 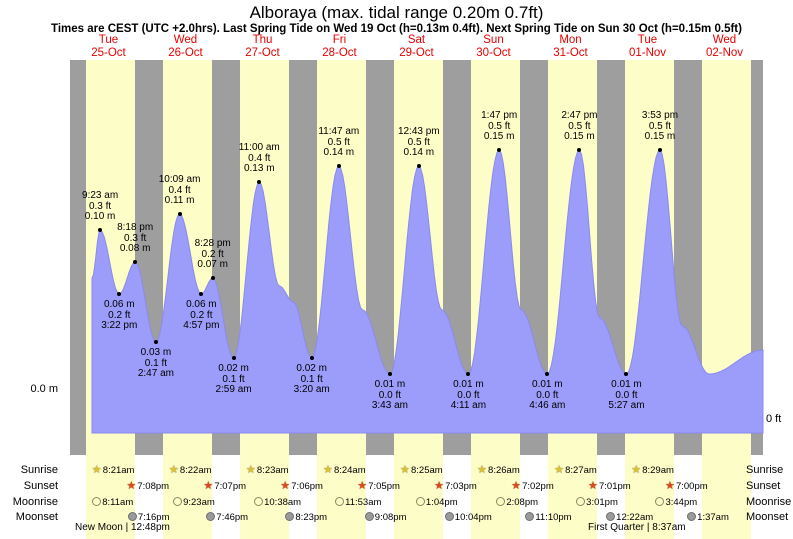 I want to click on sunset-time: 7:03pm, so click(x=461, y=486).